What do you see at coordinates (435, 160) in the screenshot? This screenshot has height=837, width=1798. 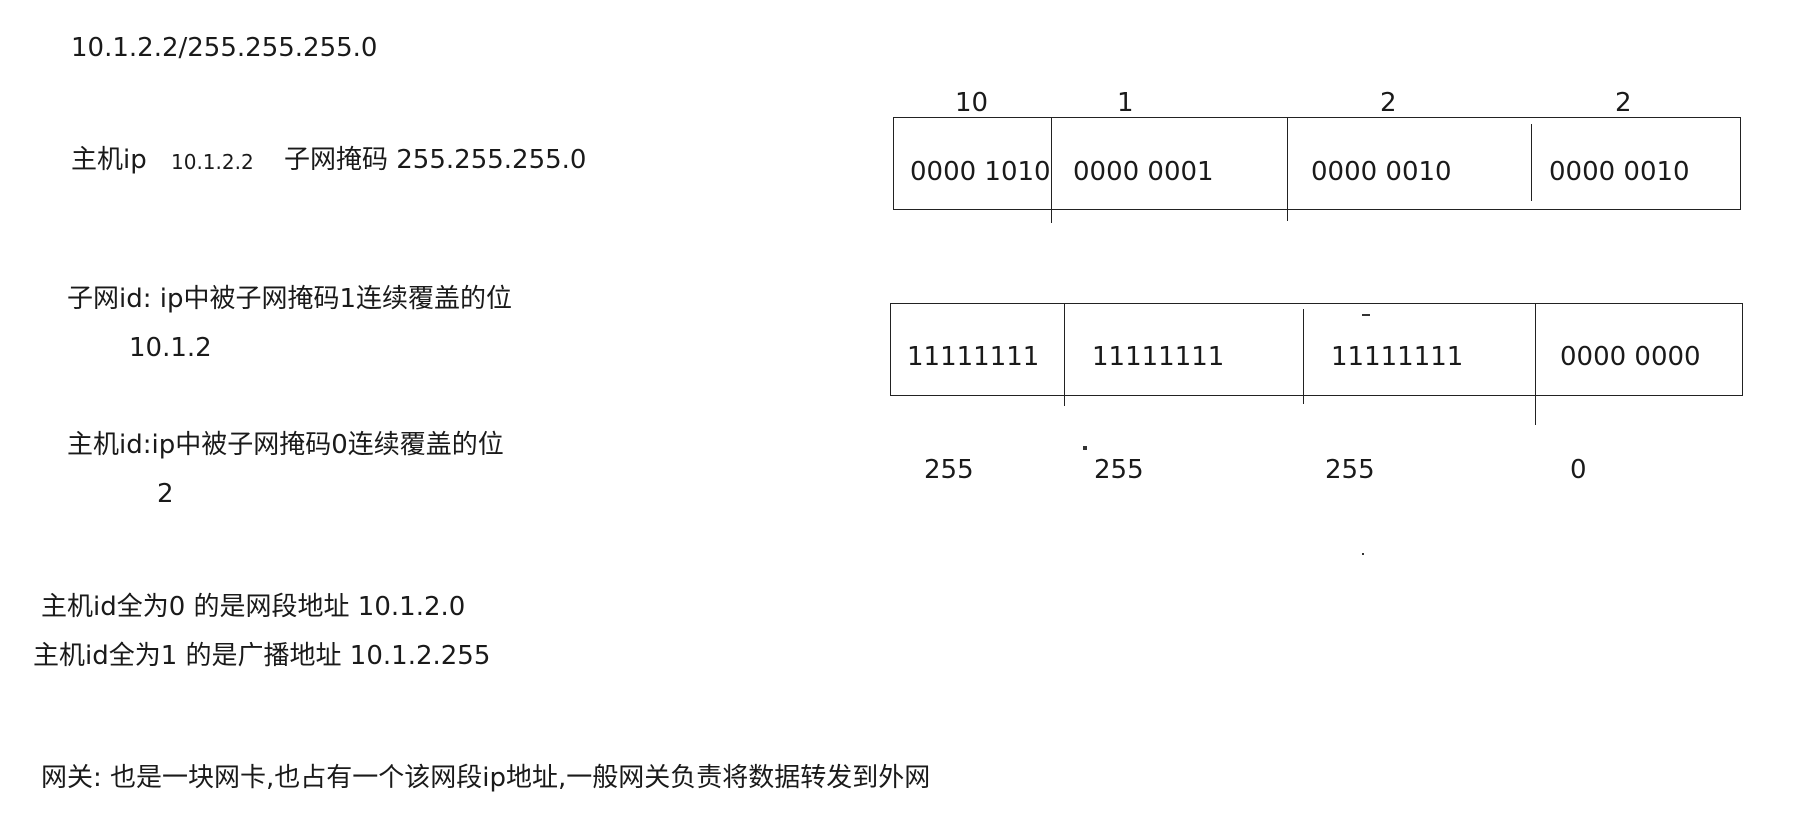 I see `subnet-mask-label: 子网掩码 255.255.255.0` at bounding box center [435, 160].